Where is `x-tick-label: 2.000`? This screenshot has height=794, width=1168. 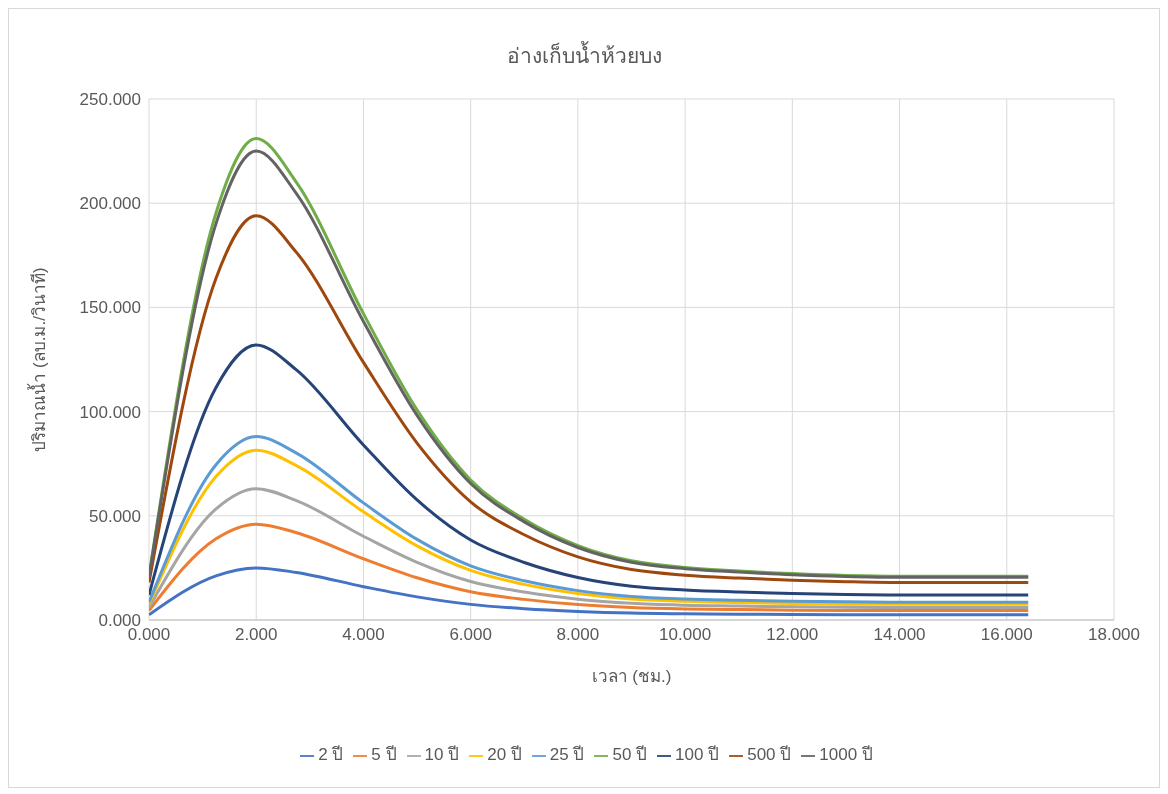
x-tick-label: 2.000 is located at coordinates (256, 635).